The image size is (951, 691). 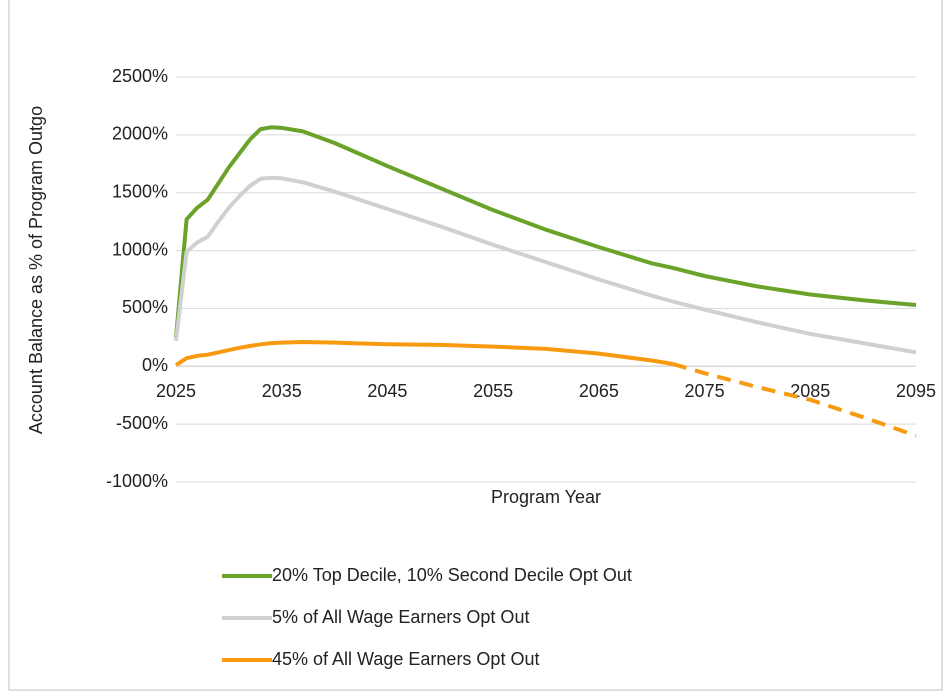 I want to click on legend-label: 5% of All Wage Earners Opt Out, so click(x=400, y=617).